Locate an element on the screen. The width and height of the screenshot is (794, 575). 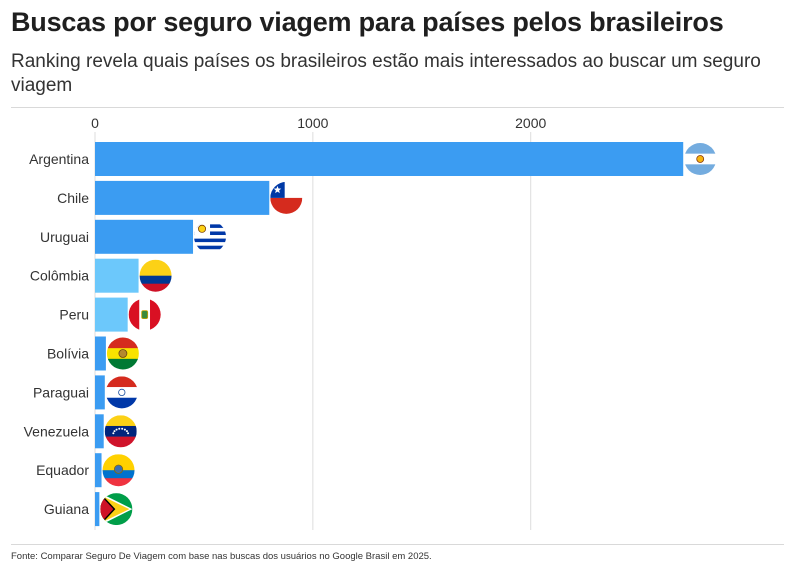
footer-divider is located at coordinates (397, 544).